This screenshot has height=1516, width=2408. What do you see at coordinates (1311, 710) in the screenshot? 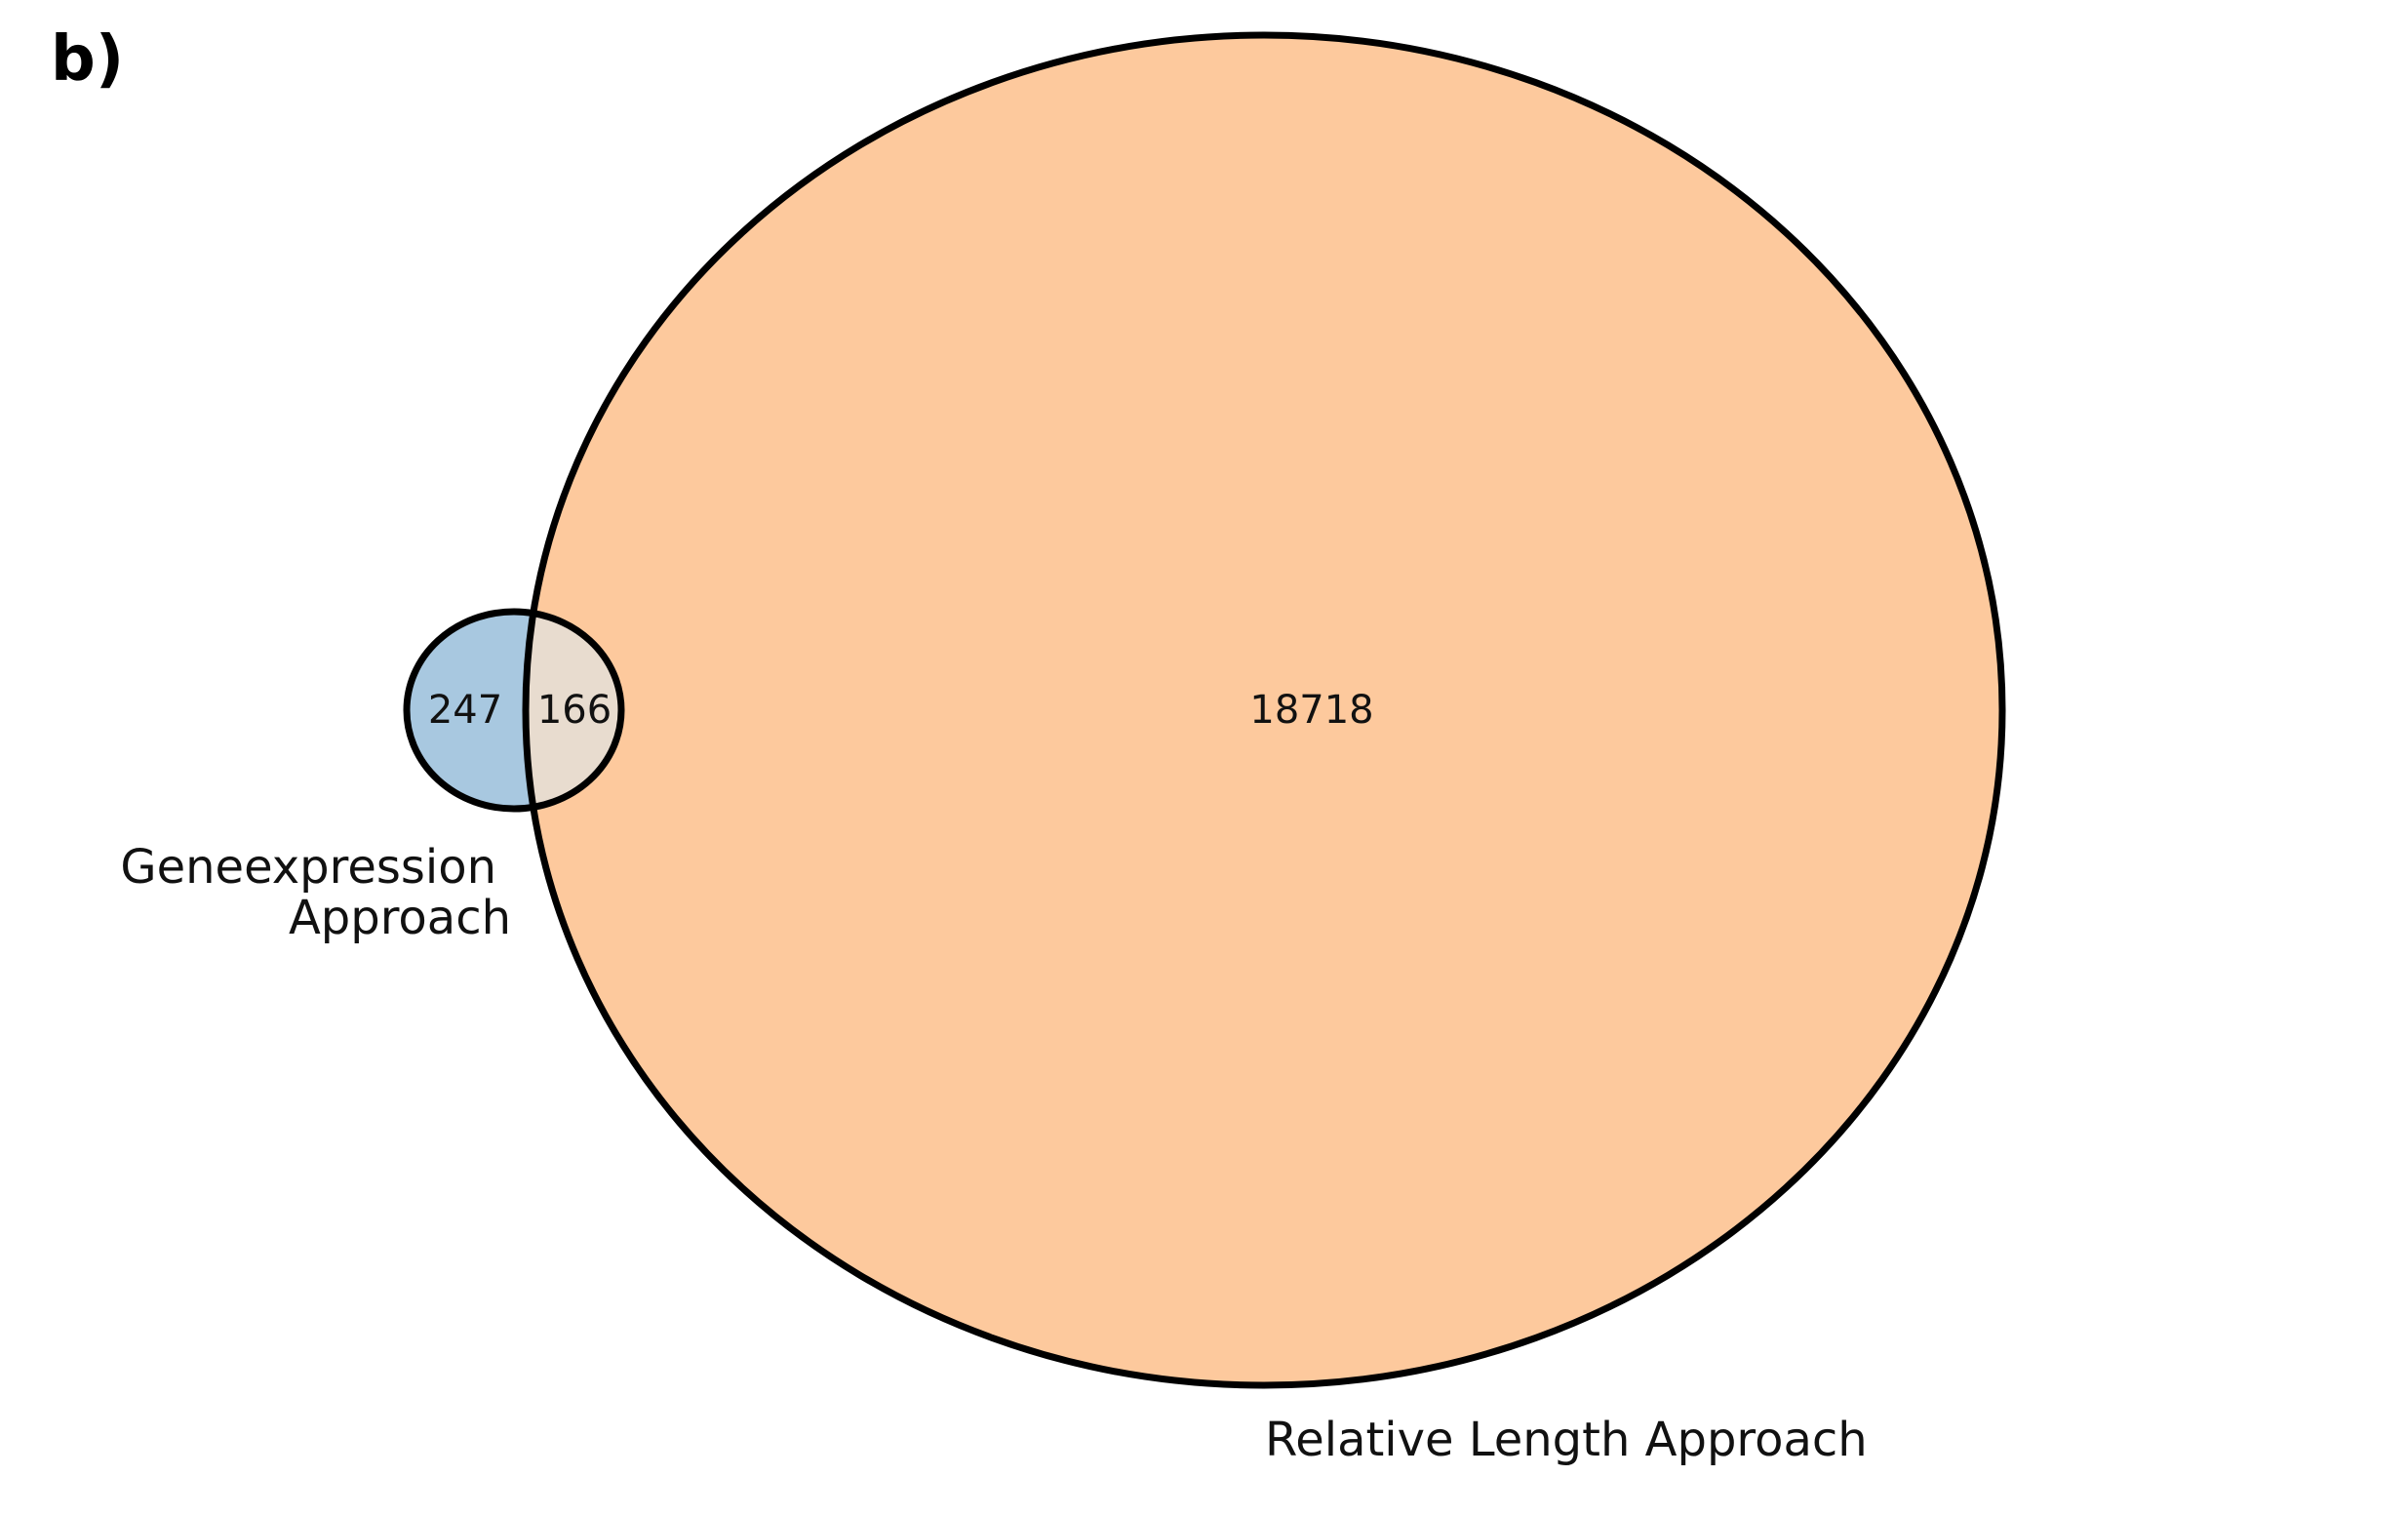
I see `relative-length-only-count: 18718` at bounding box center [1311, 710].